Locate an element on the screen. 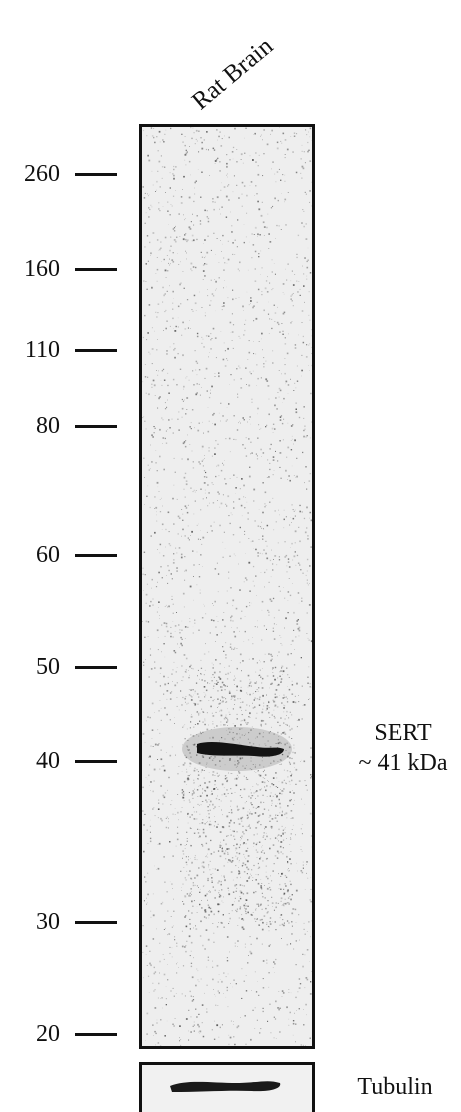  marker-label-80: 80 is located at coordinates (48, 426).